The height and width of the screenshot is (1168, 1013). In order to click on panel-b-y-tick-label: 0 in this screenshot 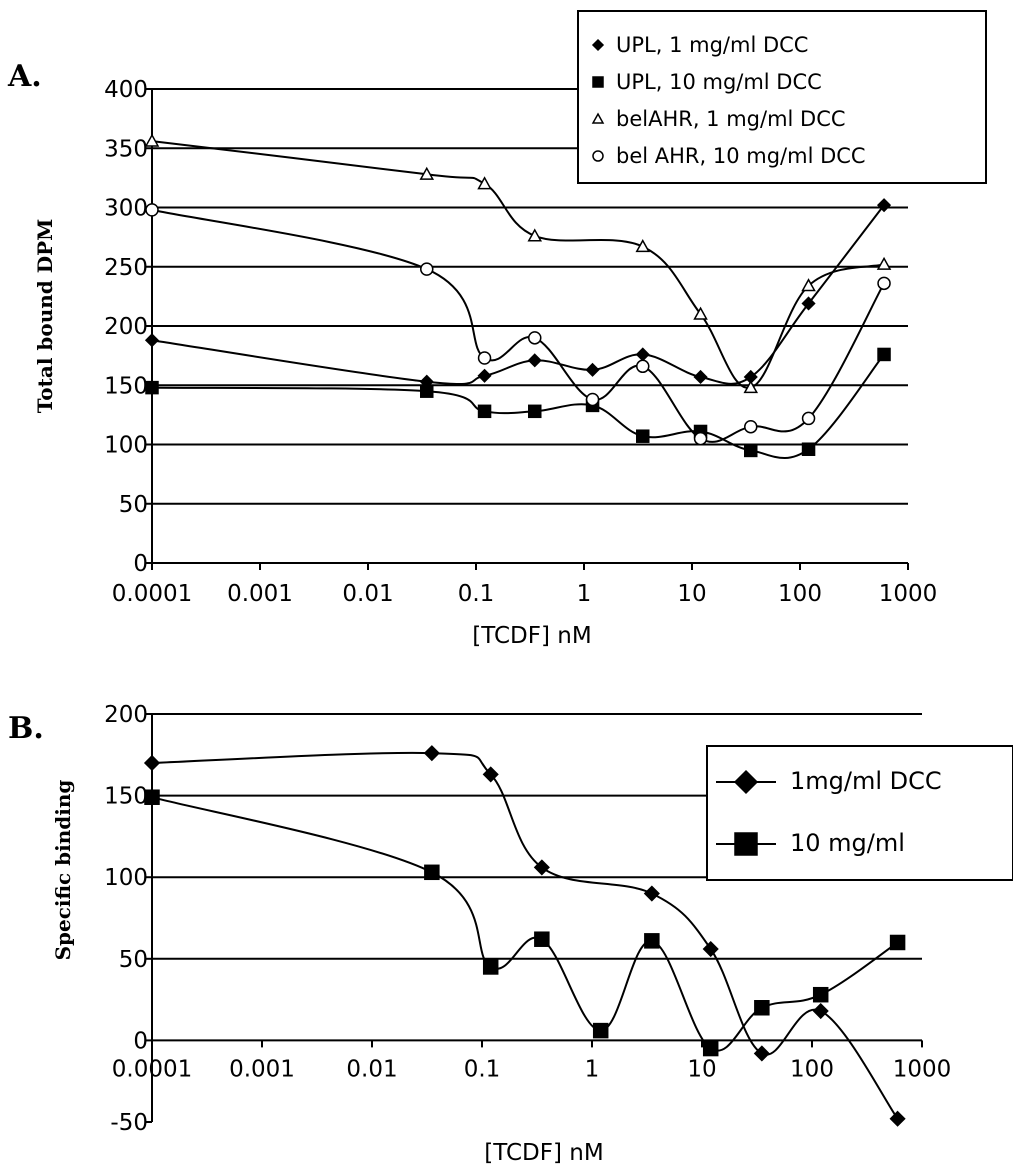, I will do `click(140, 1041)`.